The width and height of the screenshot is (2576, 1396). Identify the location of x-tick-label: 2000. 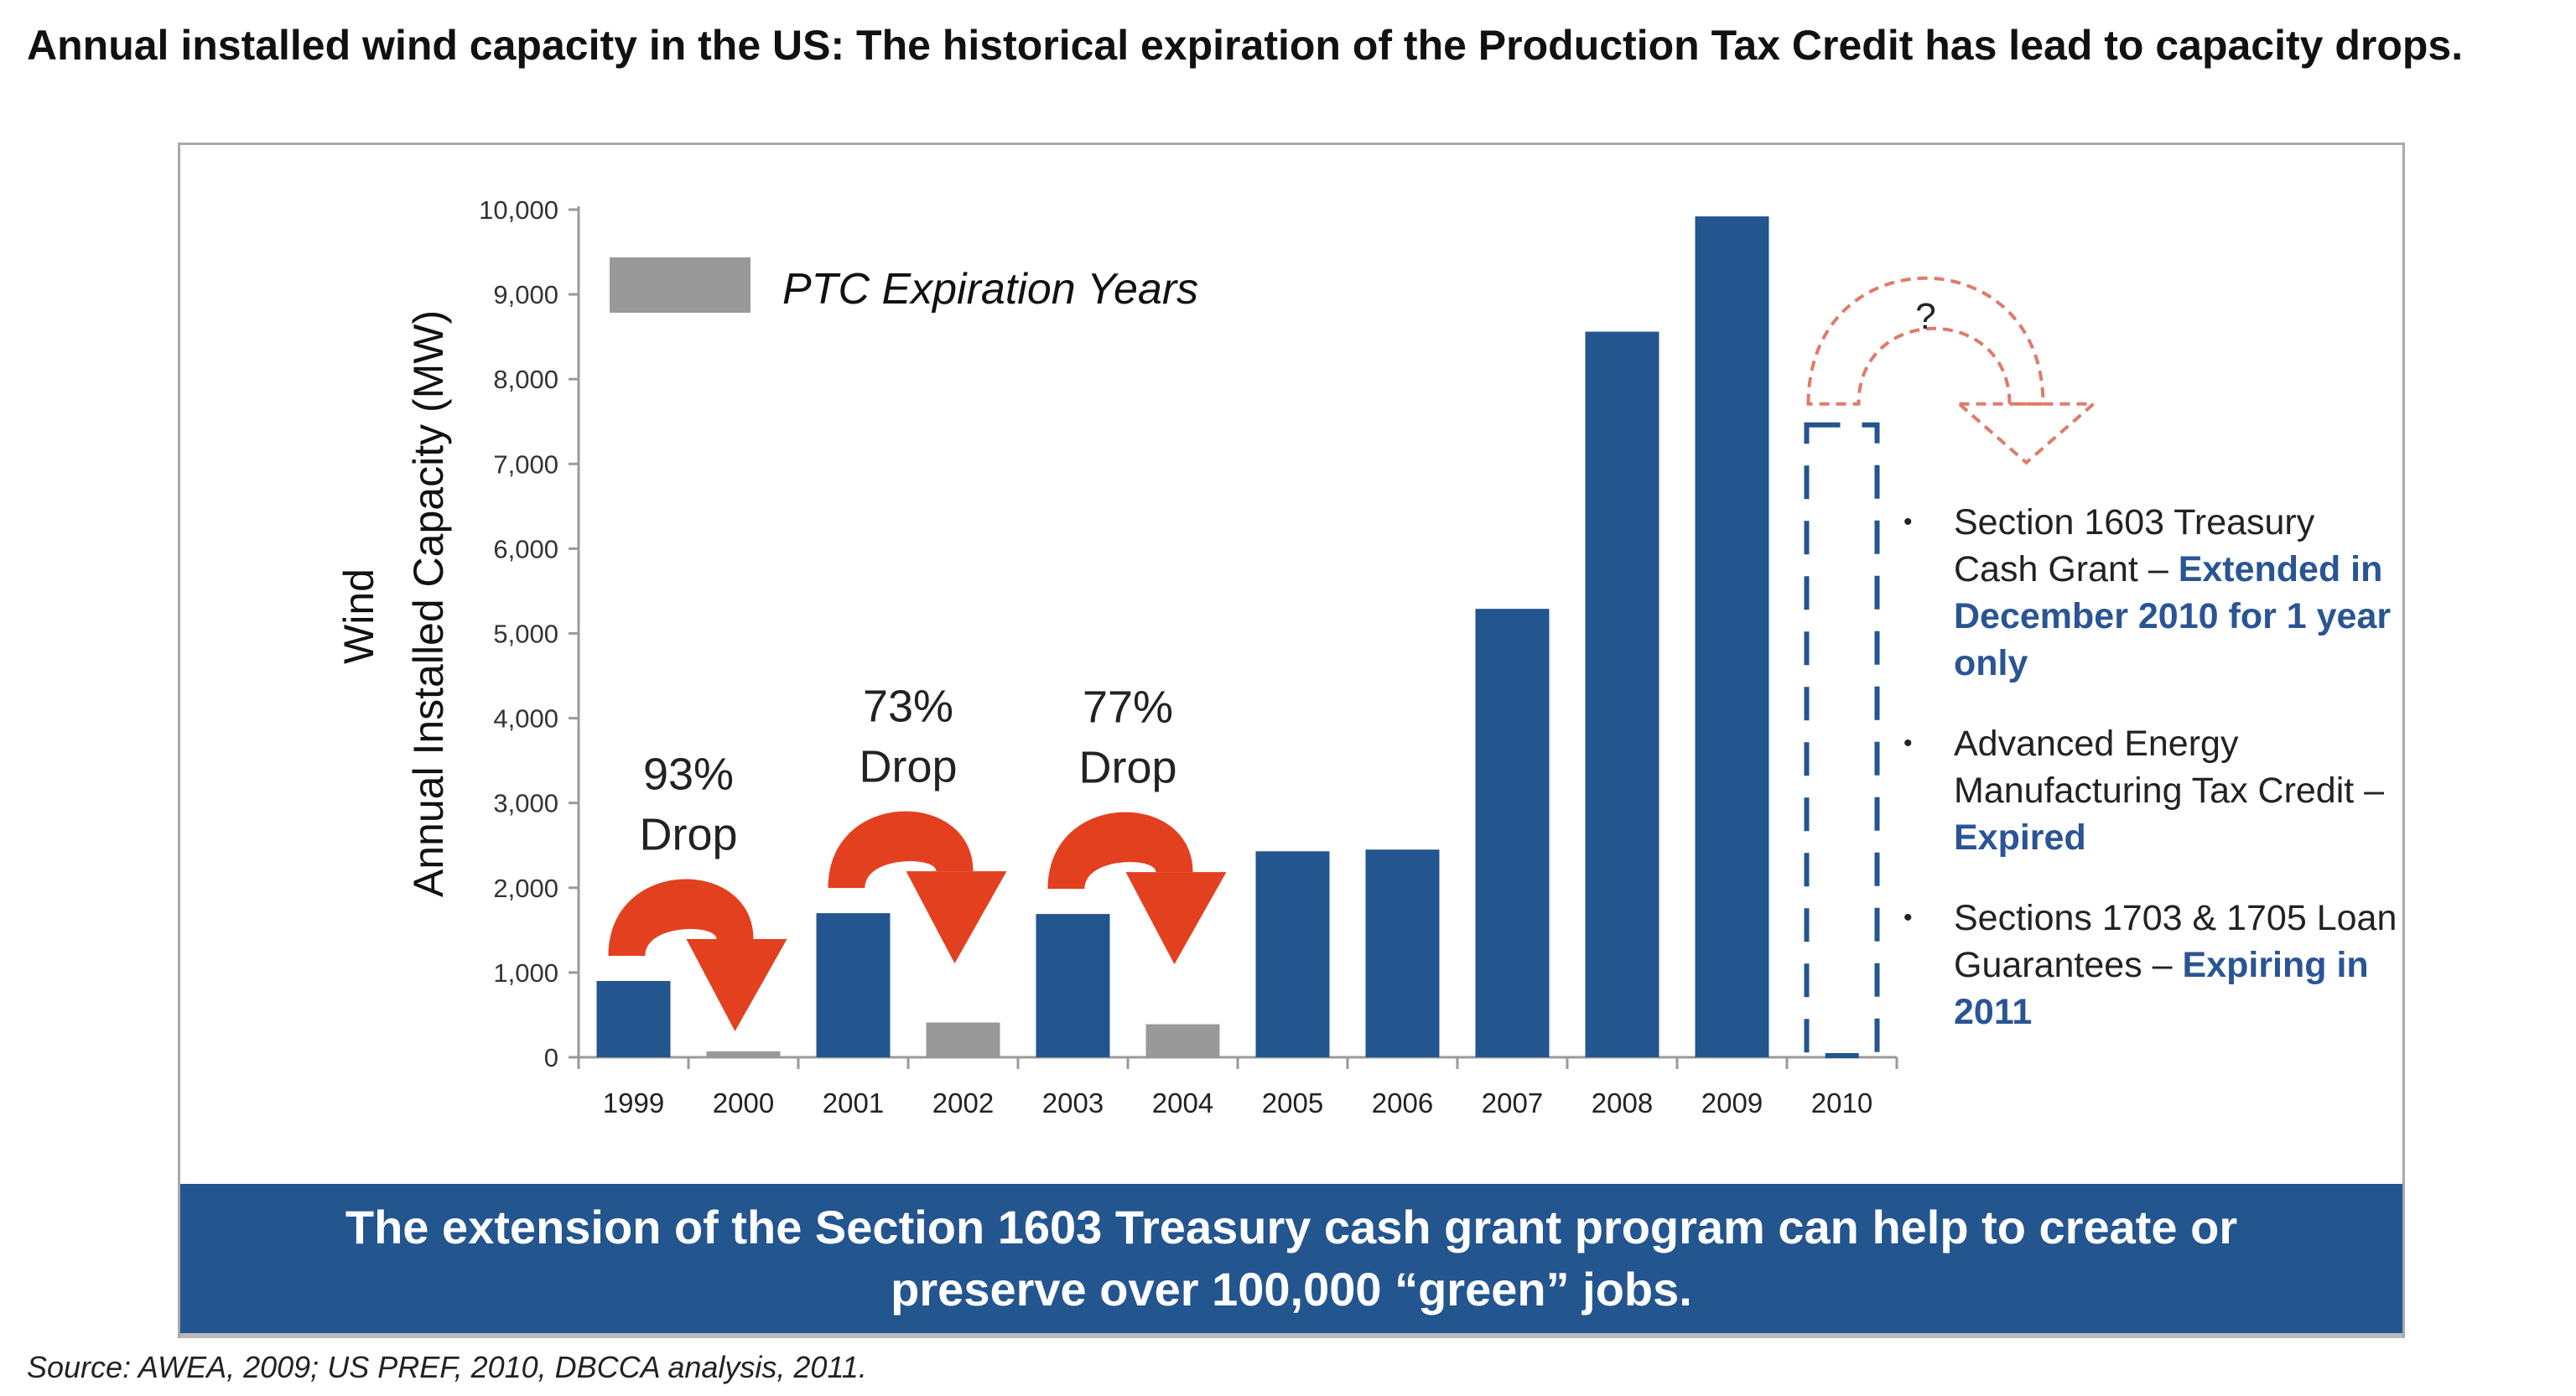
(743, 1102).